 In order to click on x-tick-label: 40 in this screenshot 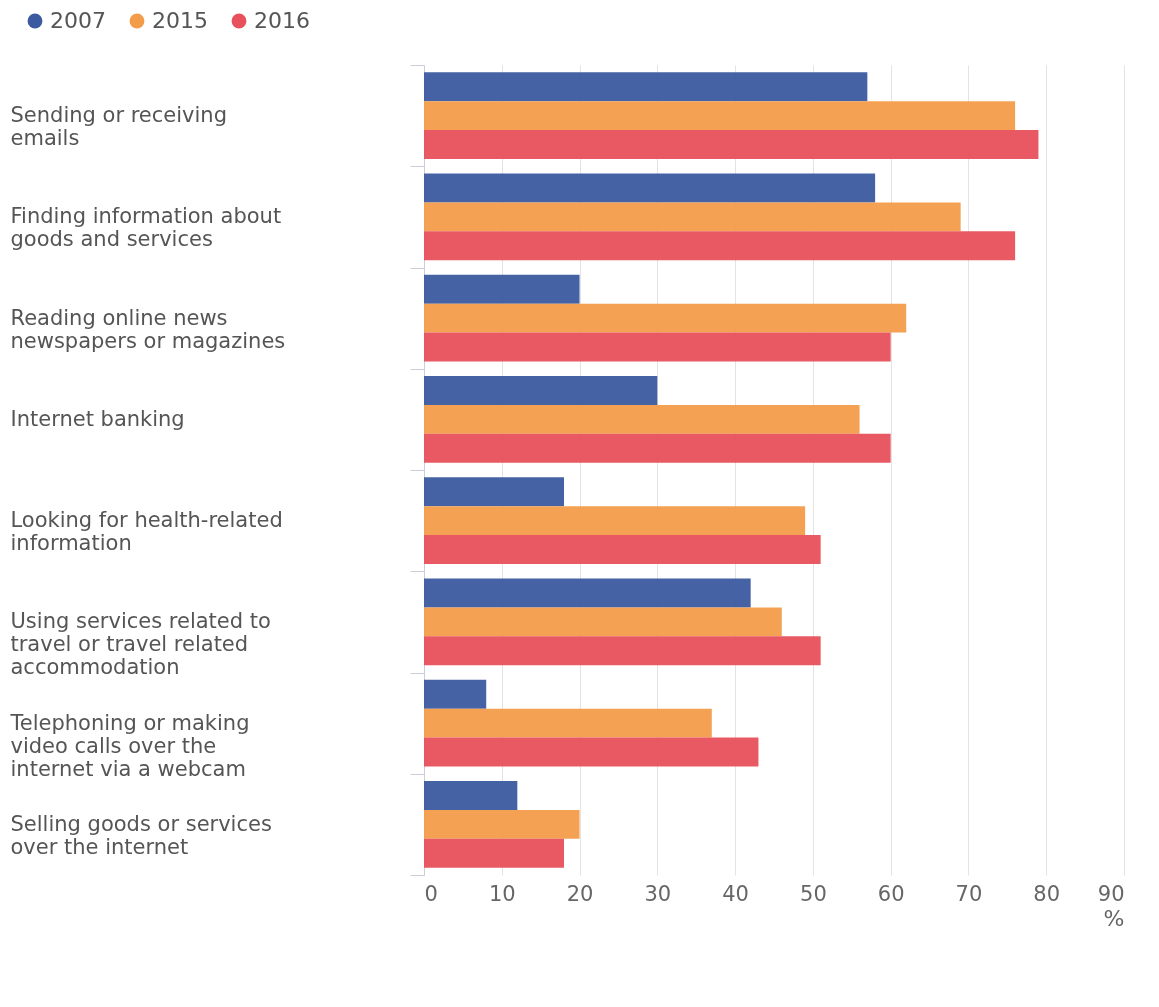, I will do `click(735, 893)`.